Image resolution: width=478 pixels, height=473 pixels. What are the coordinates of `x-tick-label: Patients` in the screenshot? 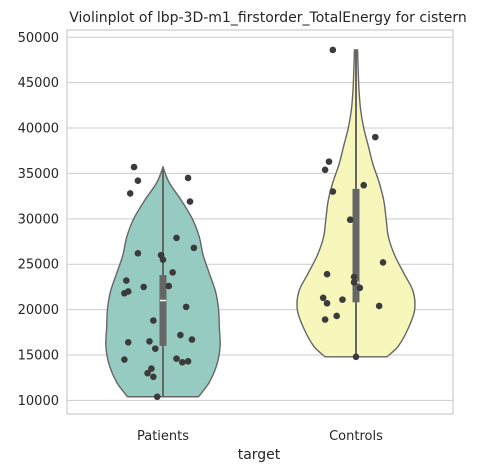 It's located at (163, 436).